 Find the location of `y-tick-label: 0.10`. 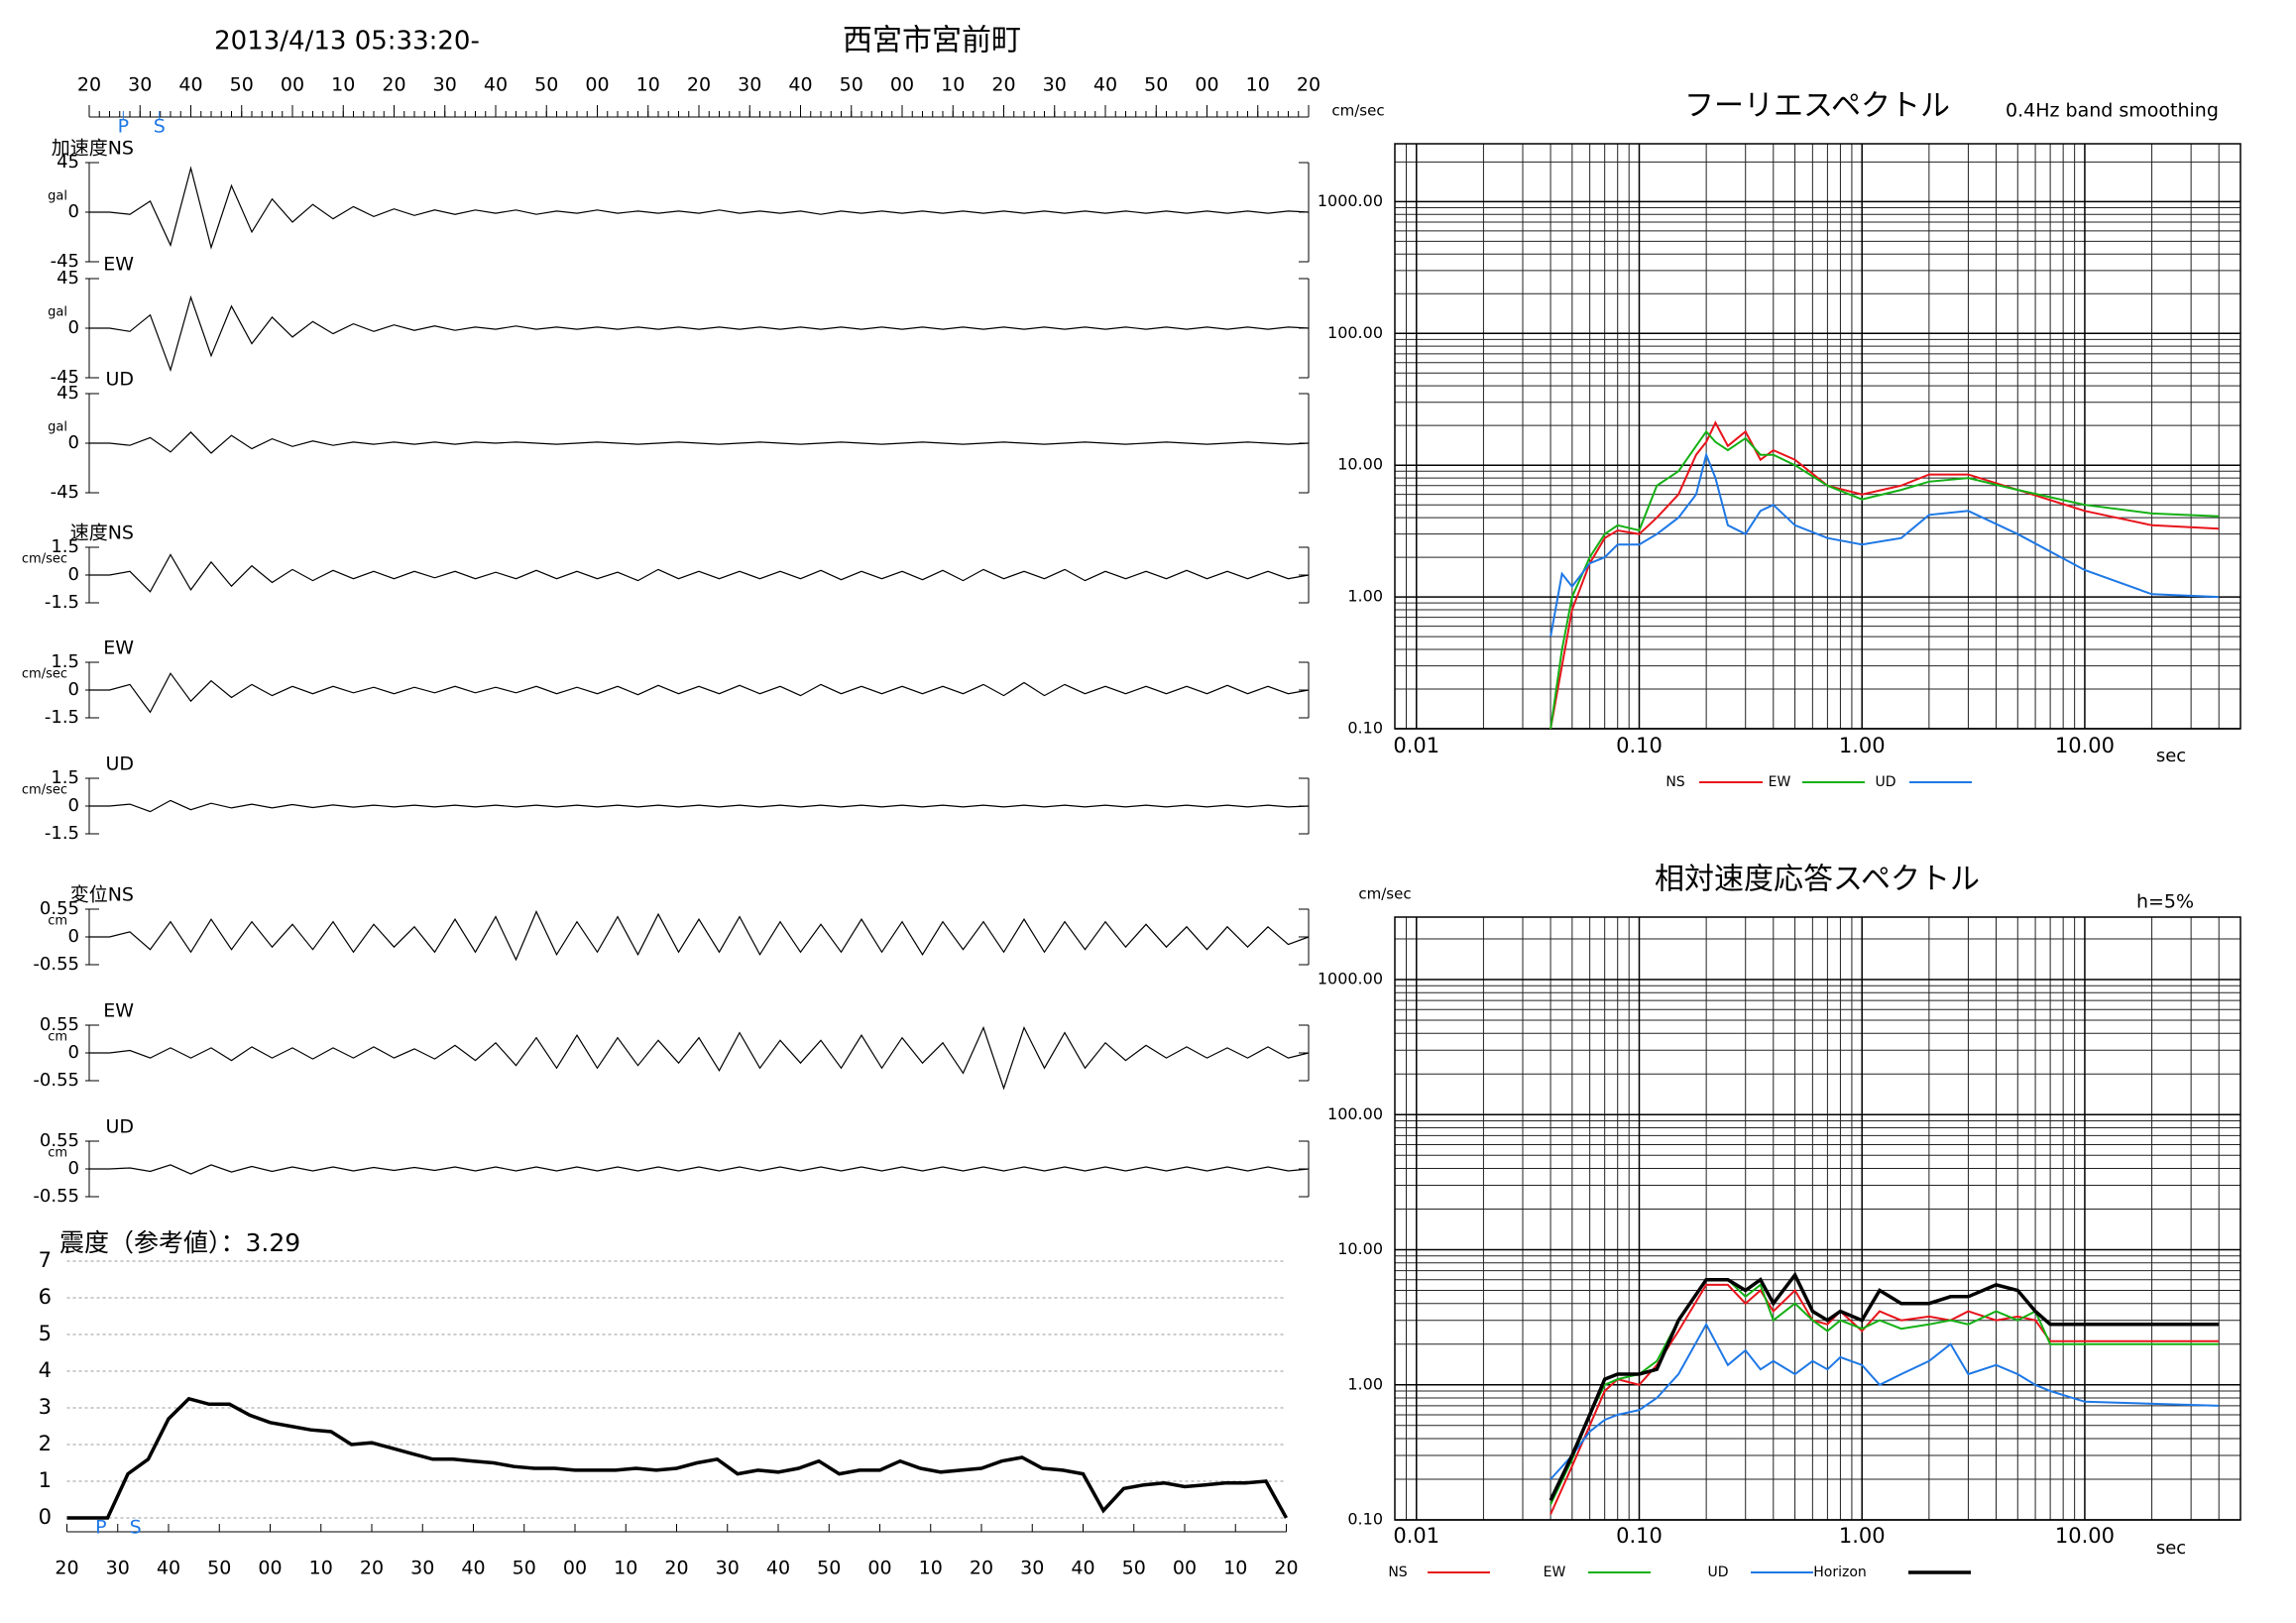

y-tick-label: 0.10 is located at coordinates (1365, 728).